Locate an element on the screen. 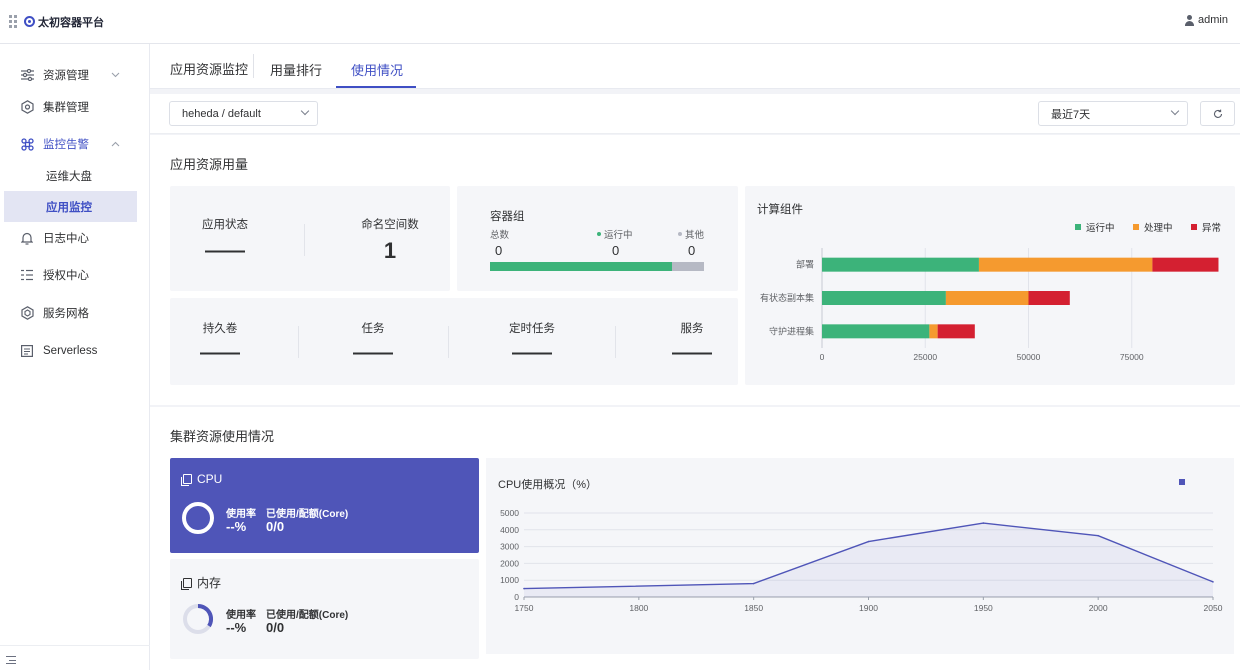 This screenshot has height=670, width=1240. app-title: 太初容器平台 is located at coordinates (71, 22).